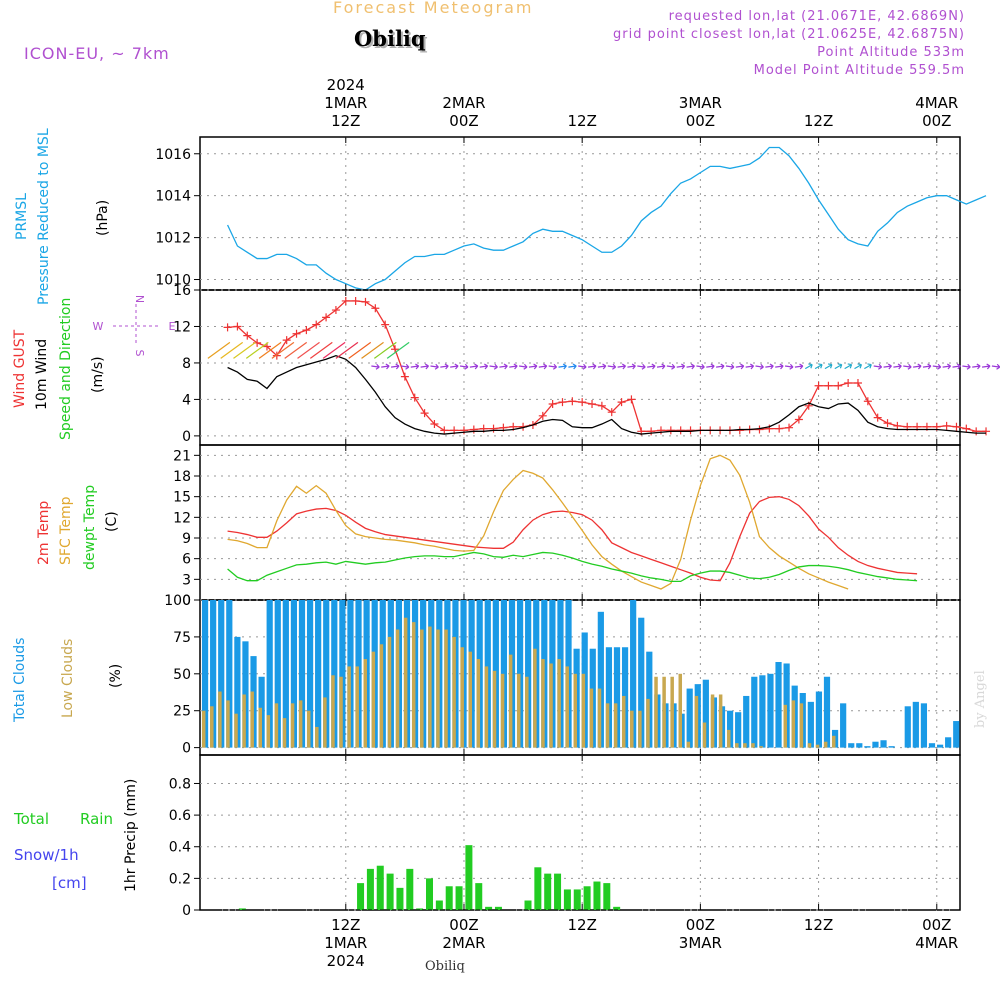 The height and width of the screenshot is (1000, 1000). I want to click on y-tick-label: 3, so click(186, 580).